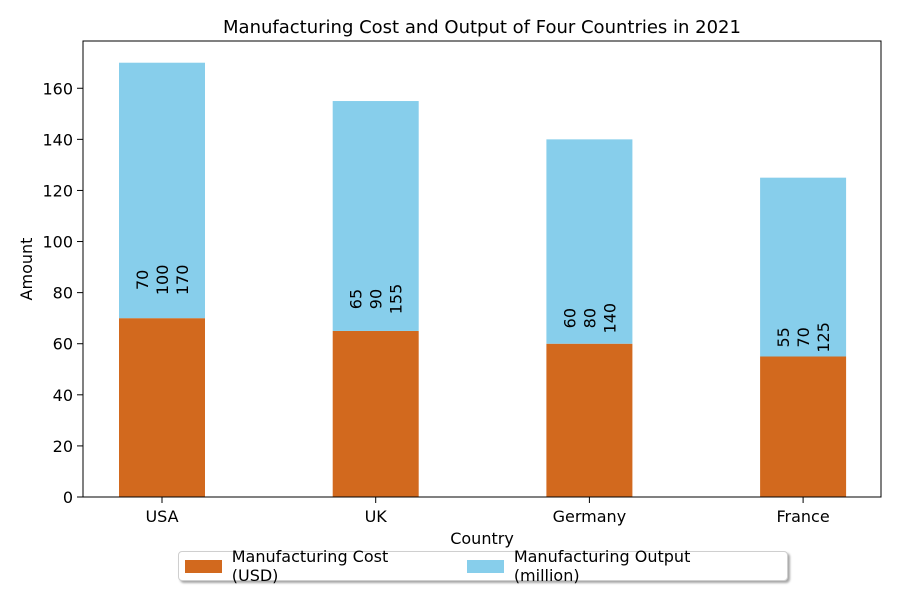  What do you see at coordinates (162, 407) in the screenshot?
I see `bar-cost-usa` at bounding box center [162, 407].